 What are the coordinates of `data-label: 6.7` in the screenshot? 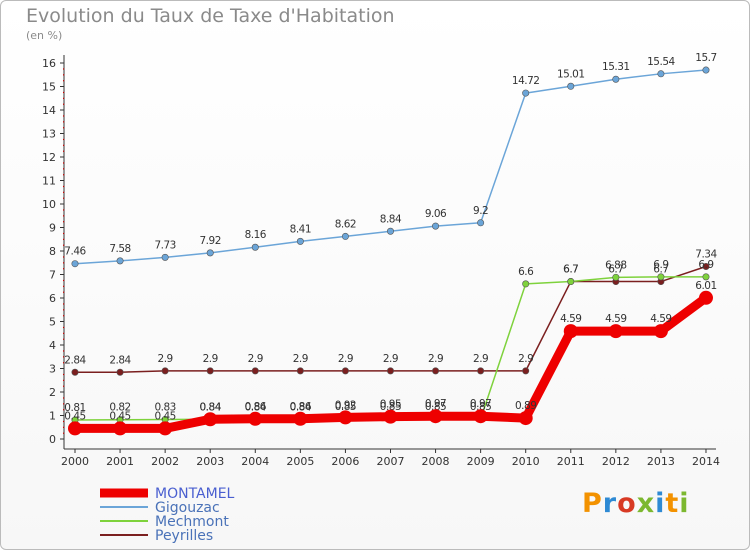 It's located at (660, 270).